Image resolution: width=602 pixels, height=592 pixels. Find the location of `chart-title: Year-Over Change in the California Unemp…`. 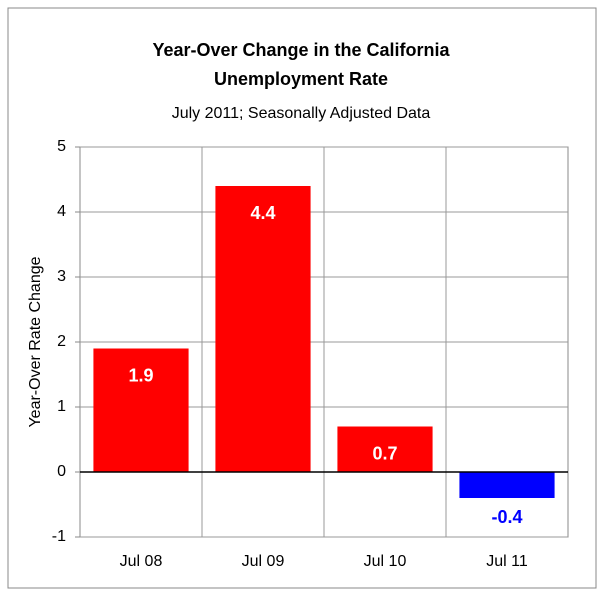

chart-title: Year-Over Change in the California Unemp… is located at coordinates (301, 64).